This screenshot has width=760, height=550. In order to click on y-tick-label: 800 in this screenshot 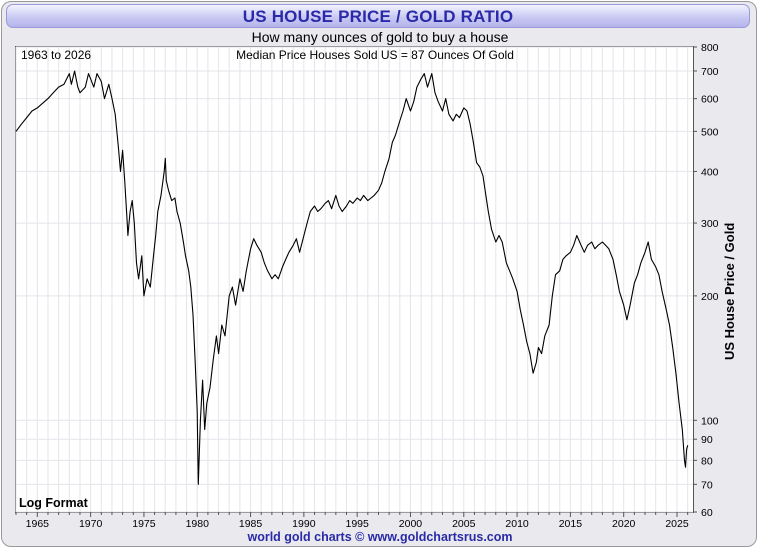, I will do `click(710, 48)`.